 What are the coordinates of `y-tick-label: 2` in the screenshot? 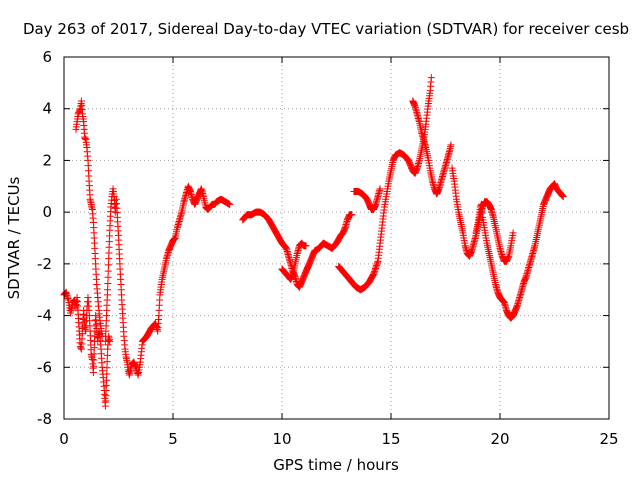 It's located at (47, 160).